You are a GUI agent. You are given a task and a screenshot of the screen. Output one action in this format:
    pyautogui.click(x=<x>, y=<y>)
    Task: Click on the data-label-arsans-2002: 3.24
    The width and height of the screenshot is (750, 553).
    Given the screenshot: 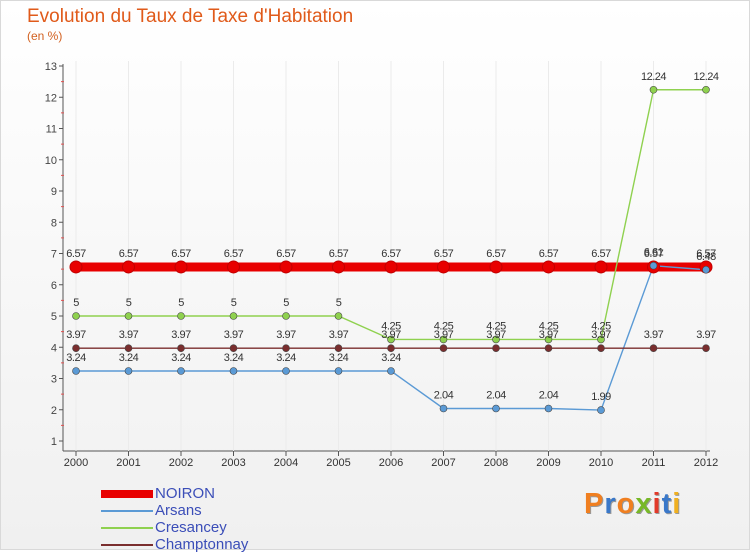 What is the action you would take?
    pyautogui.click(x=181, y=358)
    